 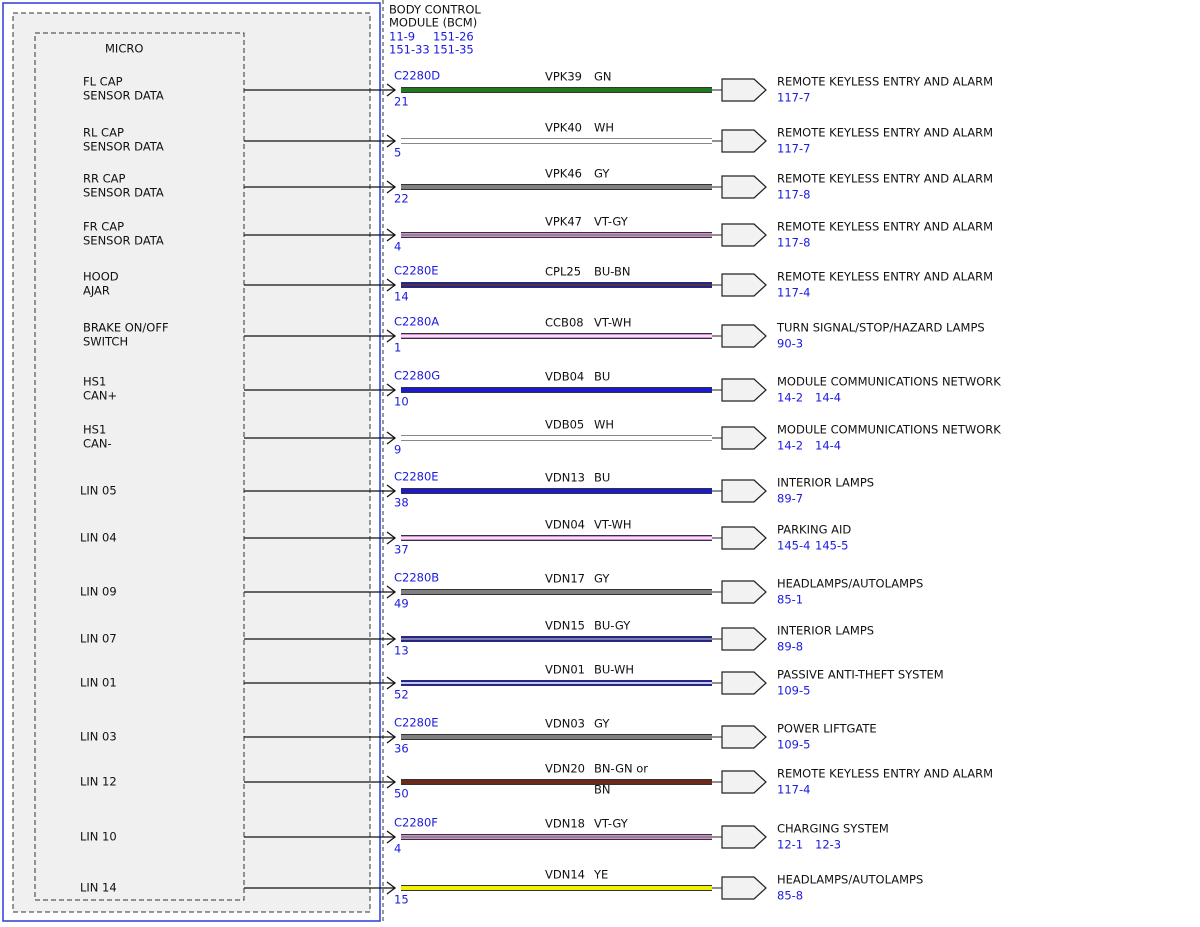 I want to click on signal-label: LIN 01, so click(x=98, y=683).